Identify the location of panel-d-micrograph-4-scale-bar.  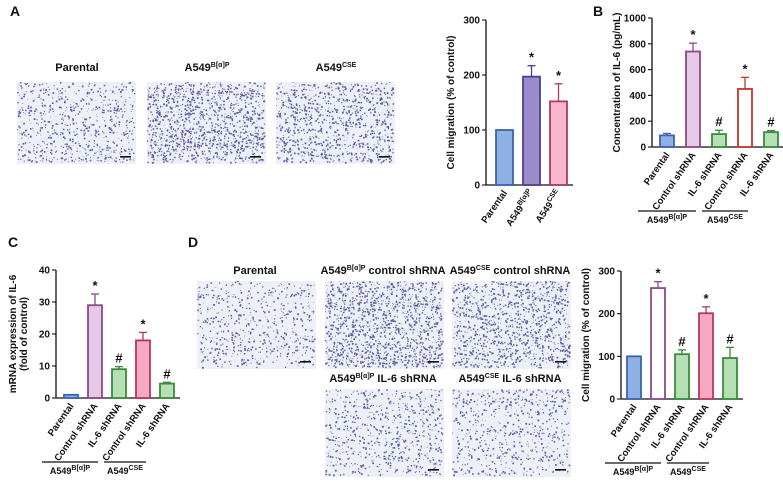
(560, 470).